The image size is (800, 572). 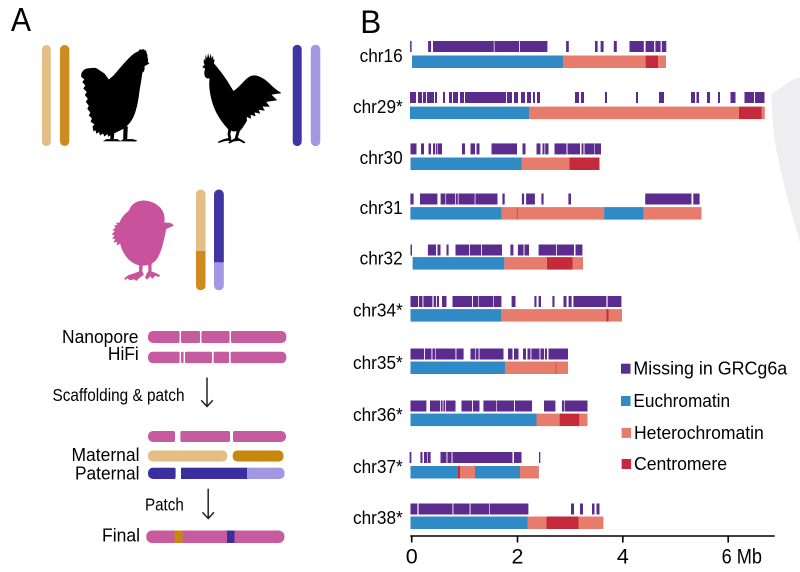 What do you see at coordinates (742, 557) in the screenshot?
I see `svg-text: 6 Mb` at bounding box center [742, 557].